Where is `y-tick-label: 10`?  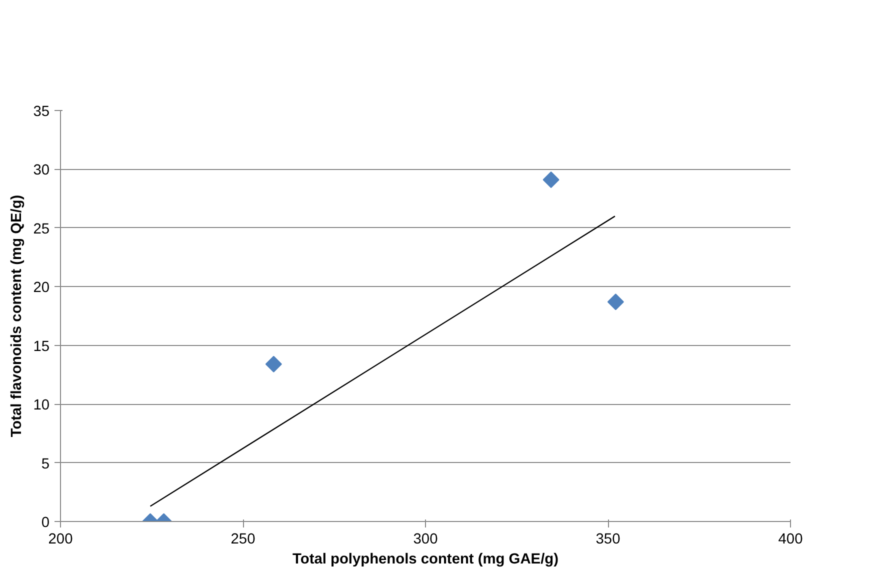 y-tick-label: 10 is located at coordinates (41, 406).